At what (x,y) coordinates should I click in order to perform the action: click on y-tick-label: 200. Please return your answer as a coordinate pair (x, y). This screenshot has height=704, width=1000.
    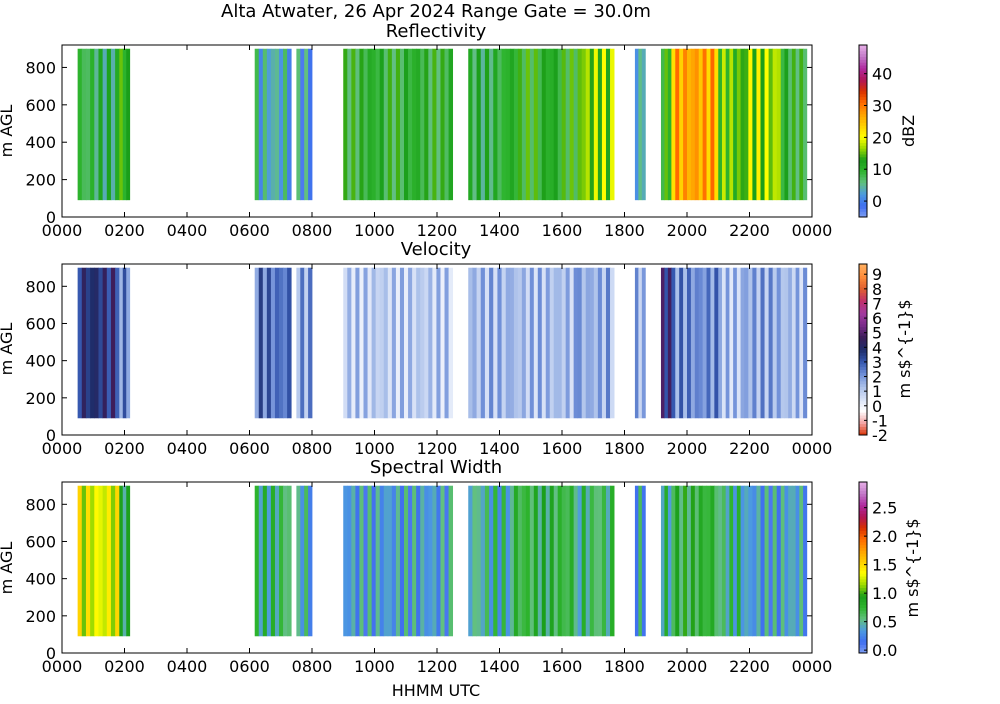
    Looking at the image, I should click on (40, 398).